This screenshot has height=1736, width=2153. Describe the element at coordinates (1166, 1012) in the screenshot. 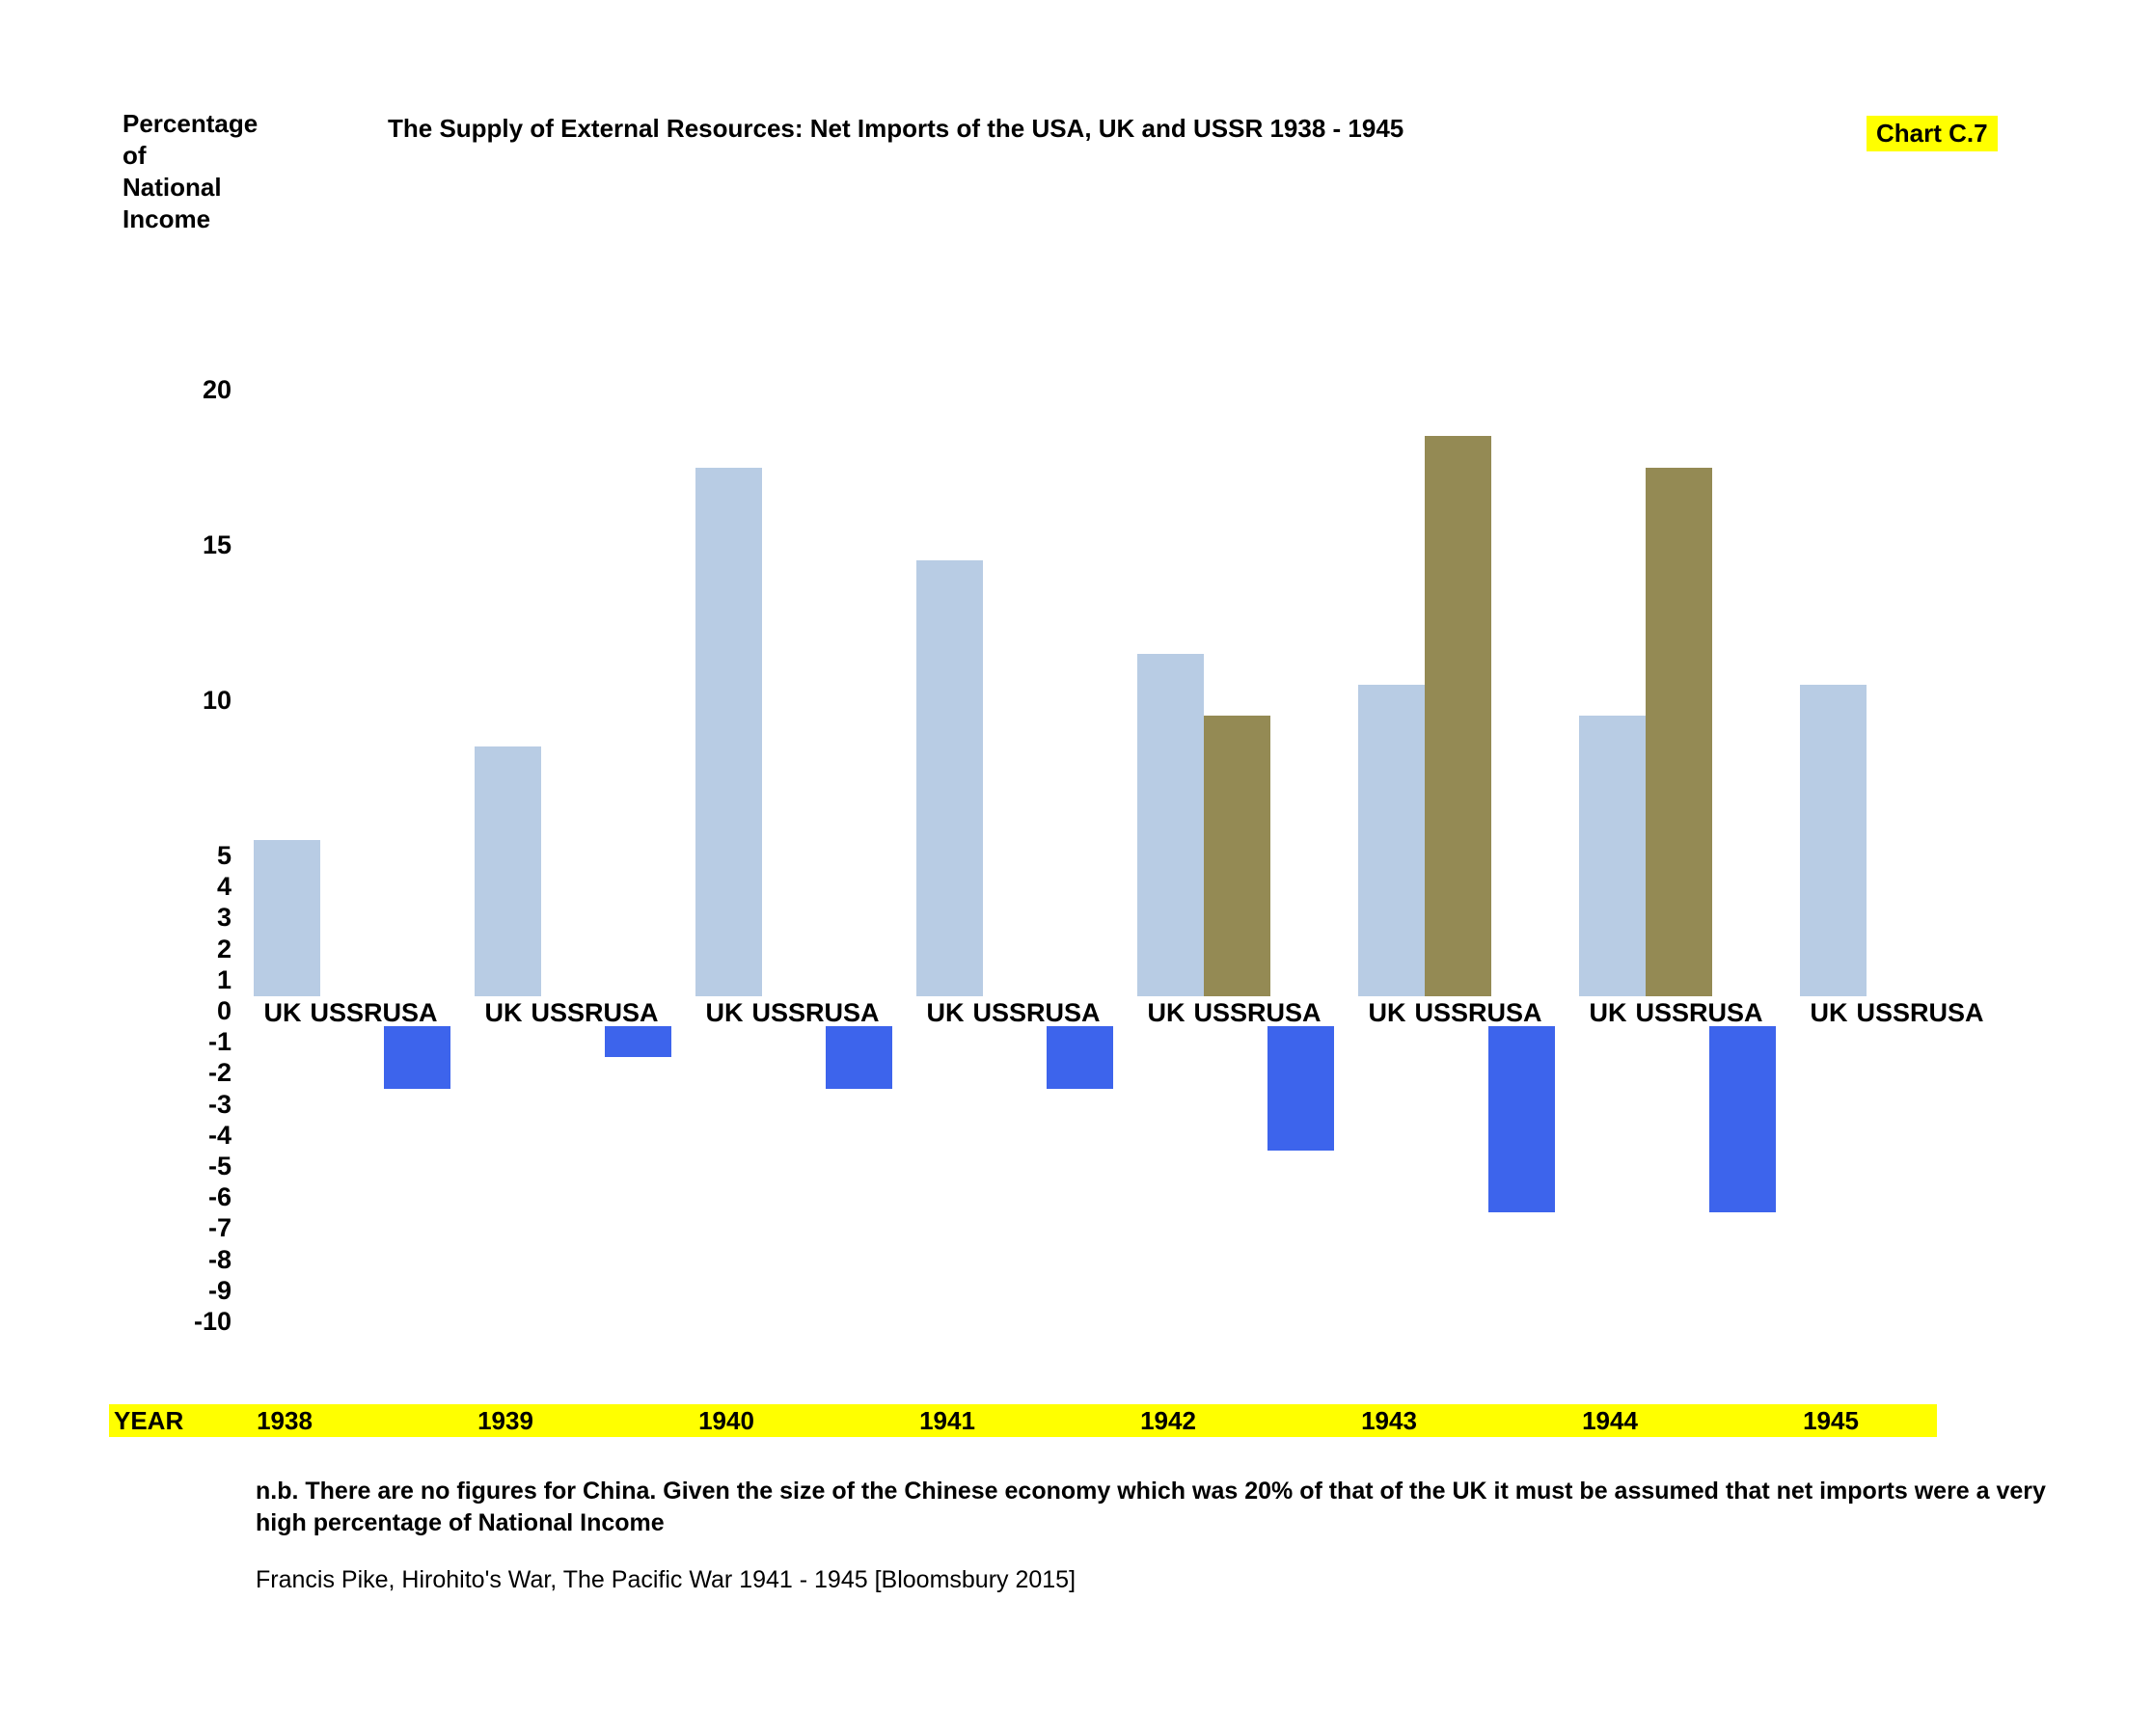

I see `category-label-uk-1942: UK` at that location.